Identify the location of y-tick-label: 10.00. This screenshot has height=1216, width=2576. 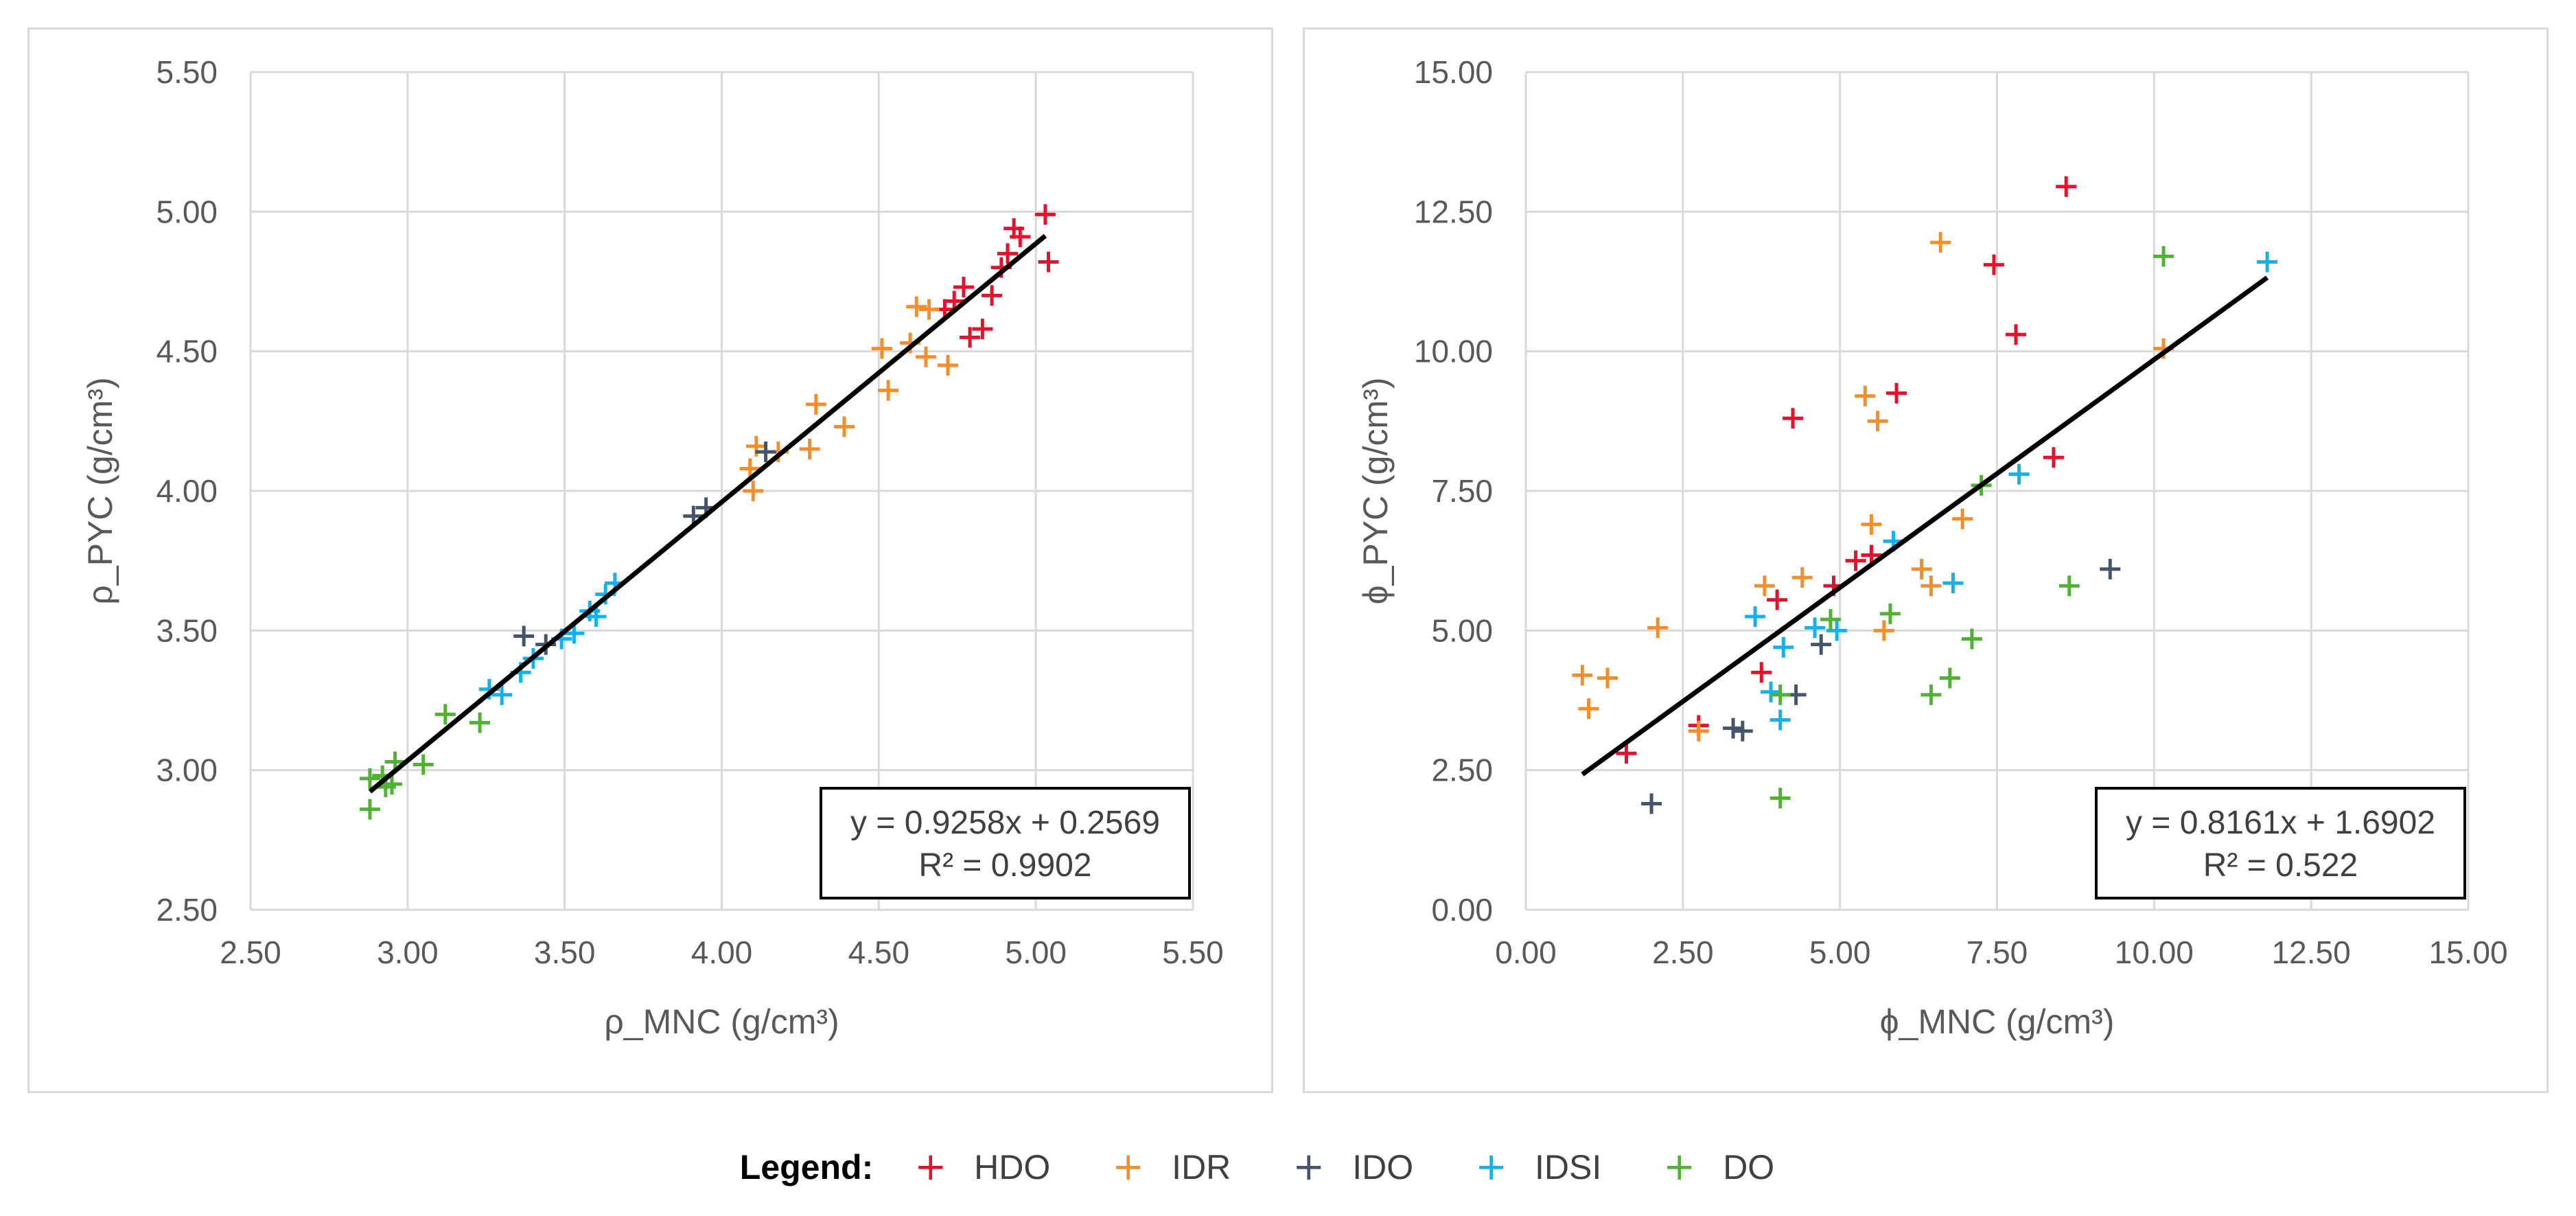
(1453, 351).